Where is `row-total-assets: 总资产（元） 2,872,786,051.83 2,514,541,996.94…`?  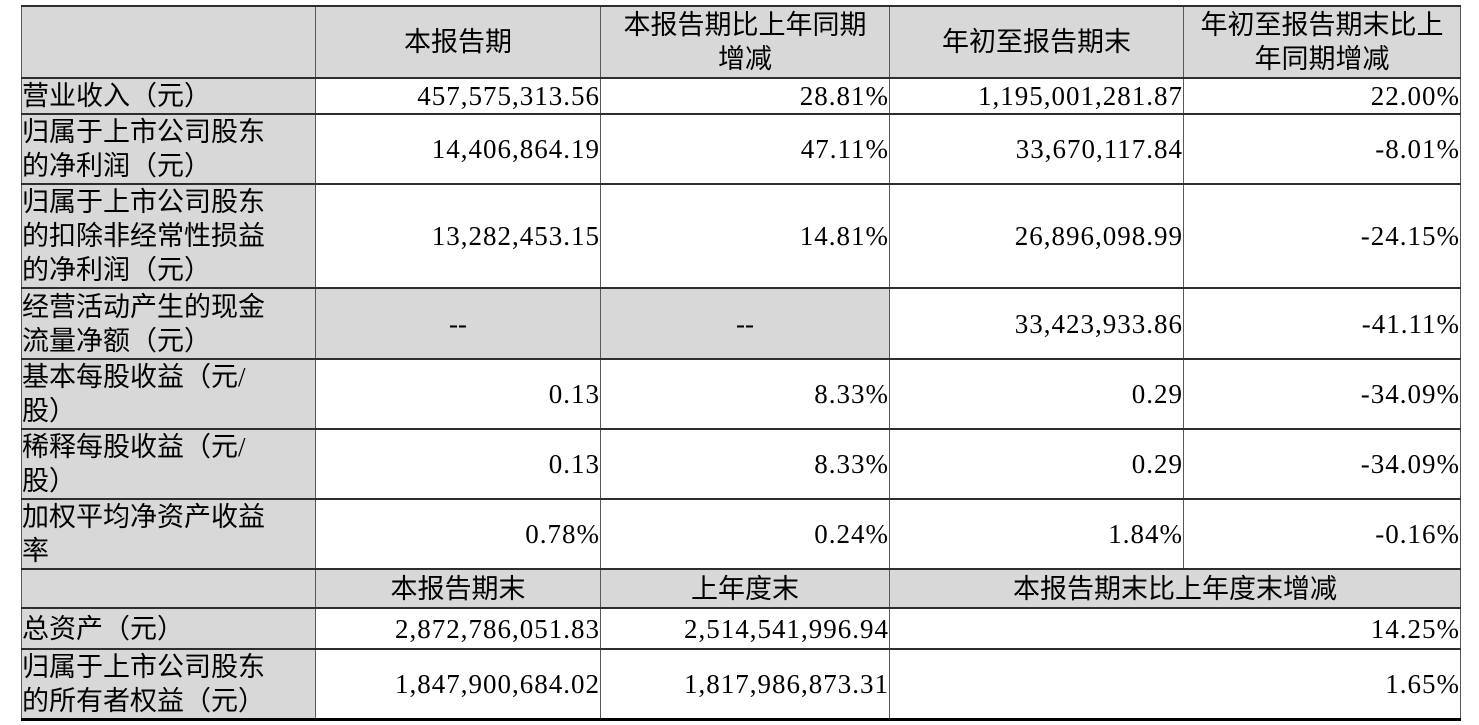 row-total-assets: 总资产（元） 2,872,786,051.83 2,514,541,996.94… is located at coordinates (741, 628).